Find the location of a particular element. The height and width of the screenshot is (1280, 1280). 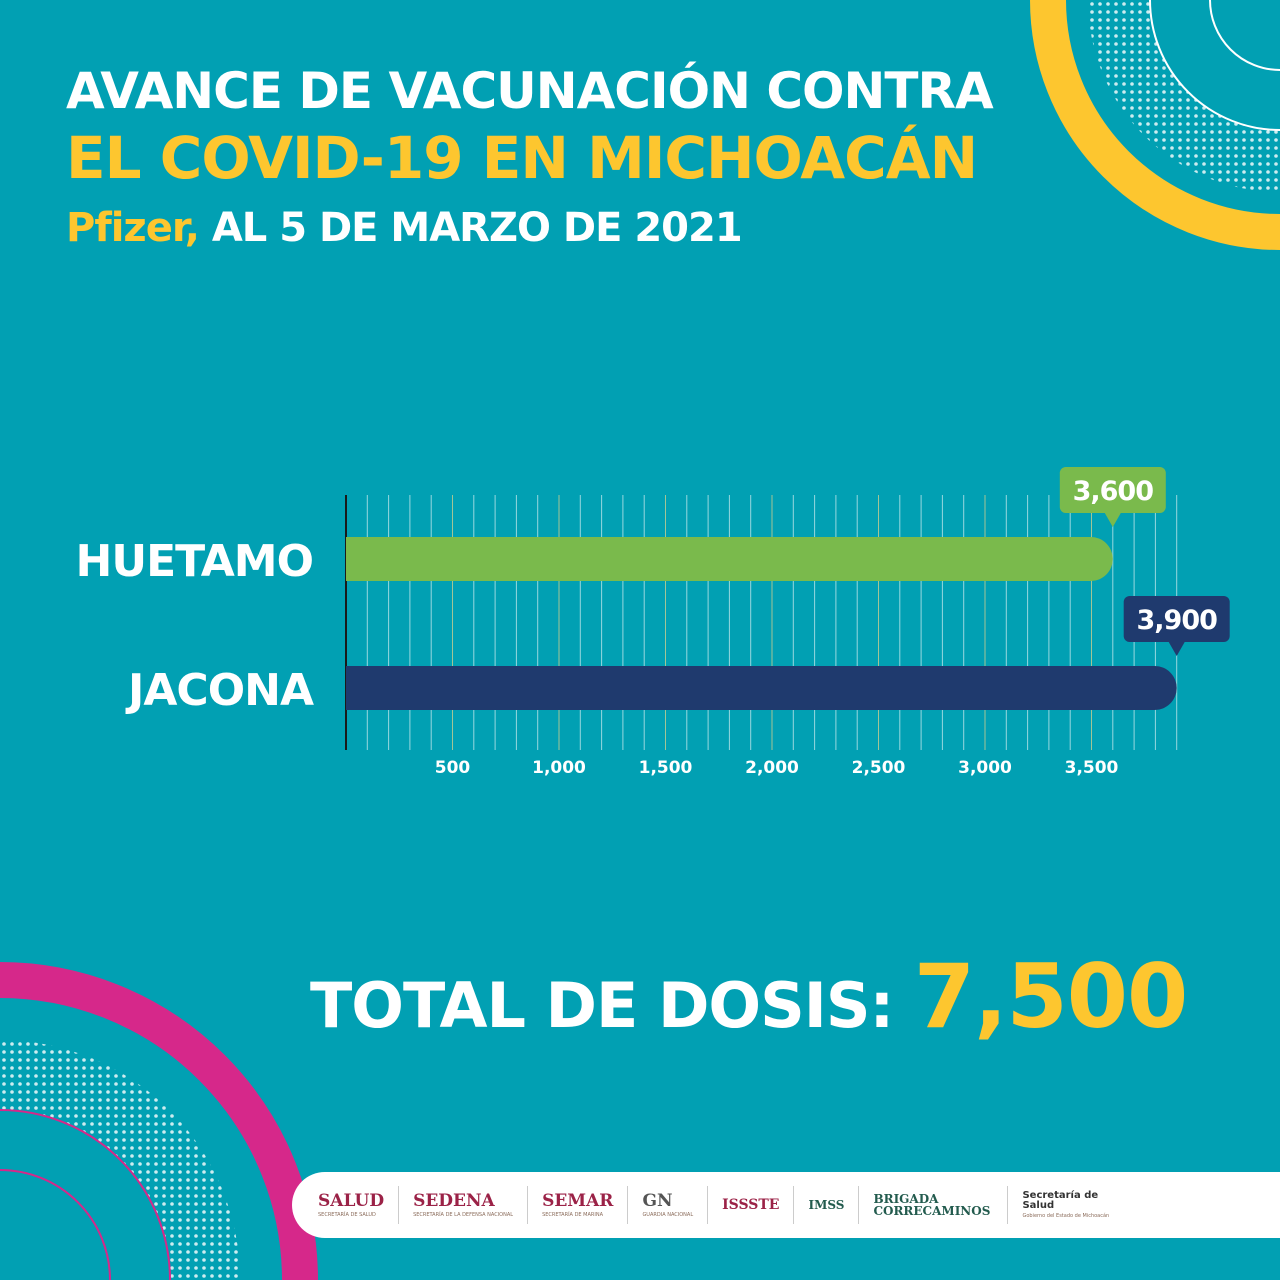

total-label: TOTAL DE DOSIS: is located at coordinates (602, 1005).